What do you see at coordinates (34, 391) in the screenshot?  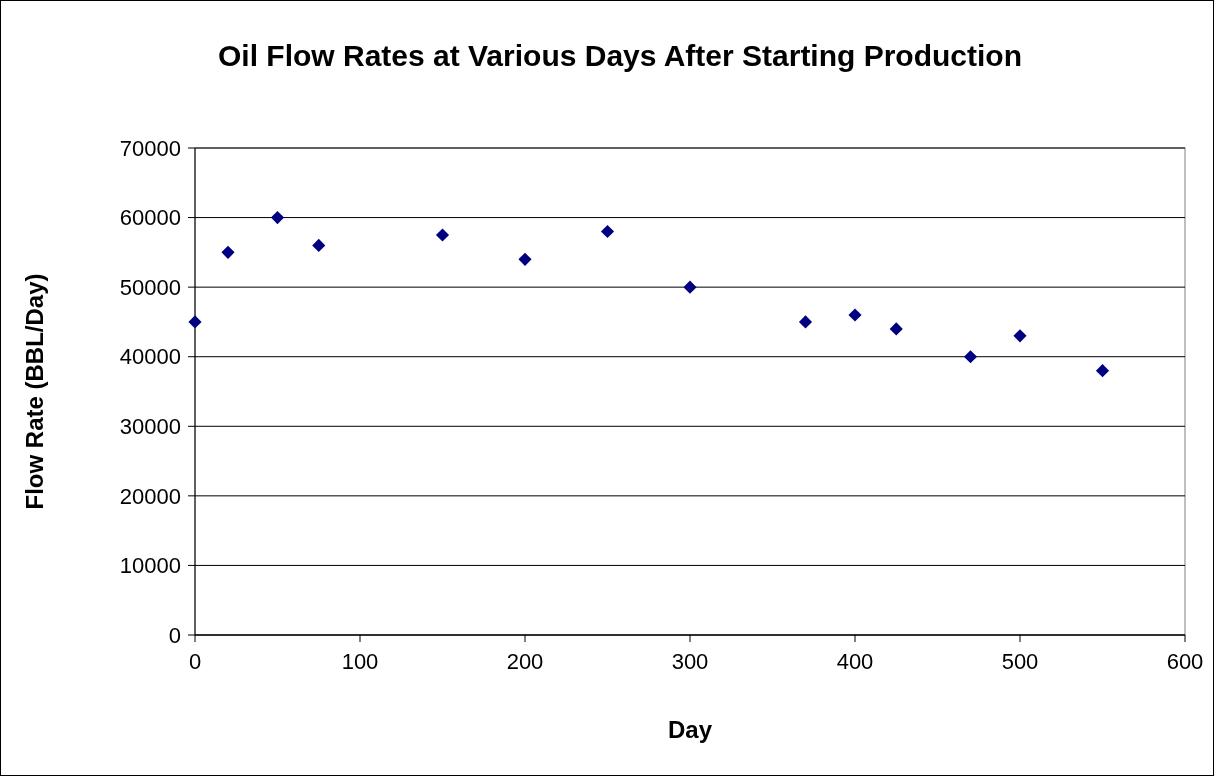 I see `y-axis-title: Flow Rate (BBL/Day)` at bounding box center [34, 391].